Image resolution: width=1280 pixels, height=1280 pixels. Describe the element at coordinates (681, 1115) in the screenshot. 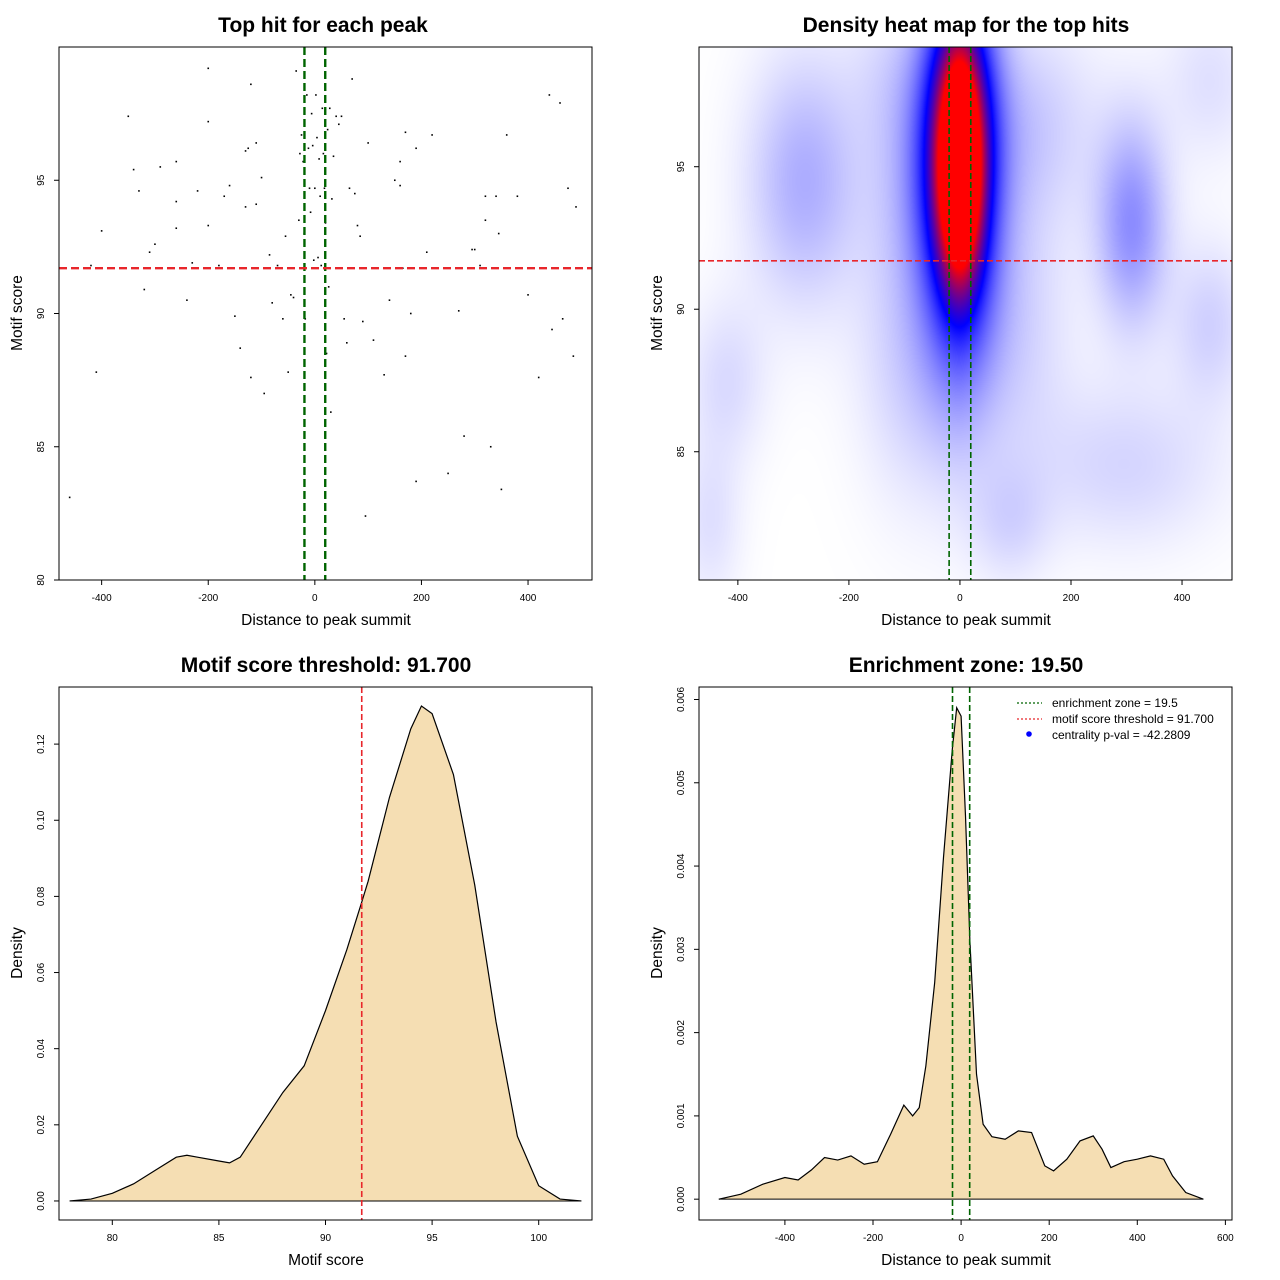

I see `distance-density-ytick-label: 0.001` at that location.